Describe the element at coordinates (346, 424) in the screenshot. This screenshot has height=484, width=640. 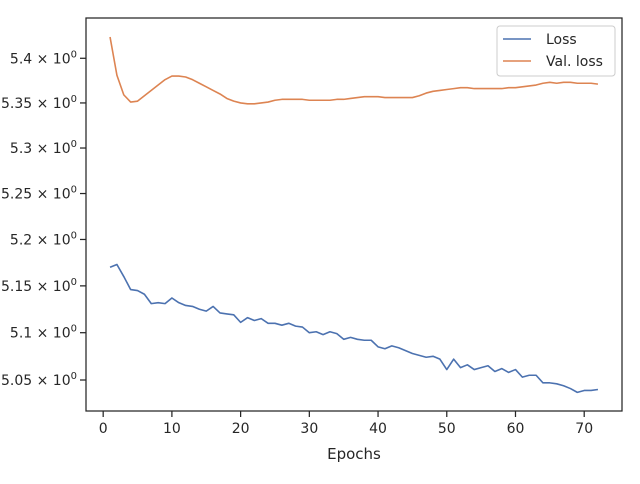
I see `x-axis: 0 10 20 30 40 50 60 70` at that location.